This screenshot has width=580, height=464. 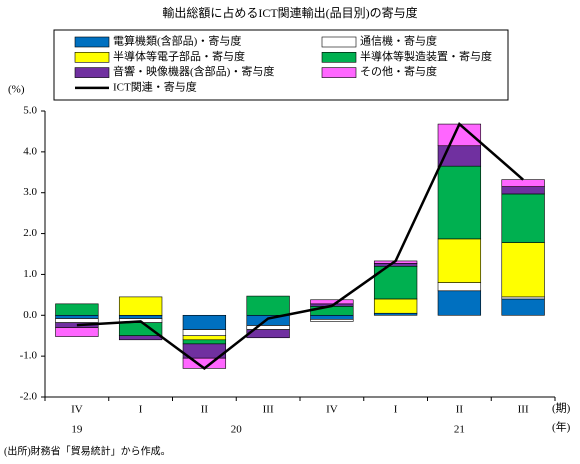 What do you see at coordinates (30, 111) in the screenshot?
I see `y-tick-label: 5.0` at bounding box center [30, 111].